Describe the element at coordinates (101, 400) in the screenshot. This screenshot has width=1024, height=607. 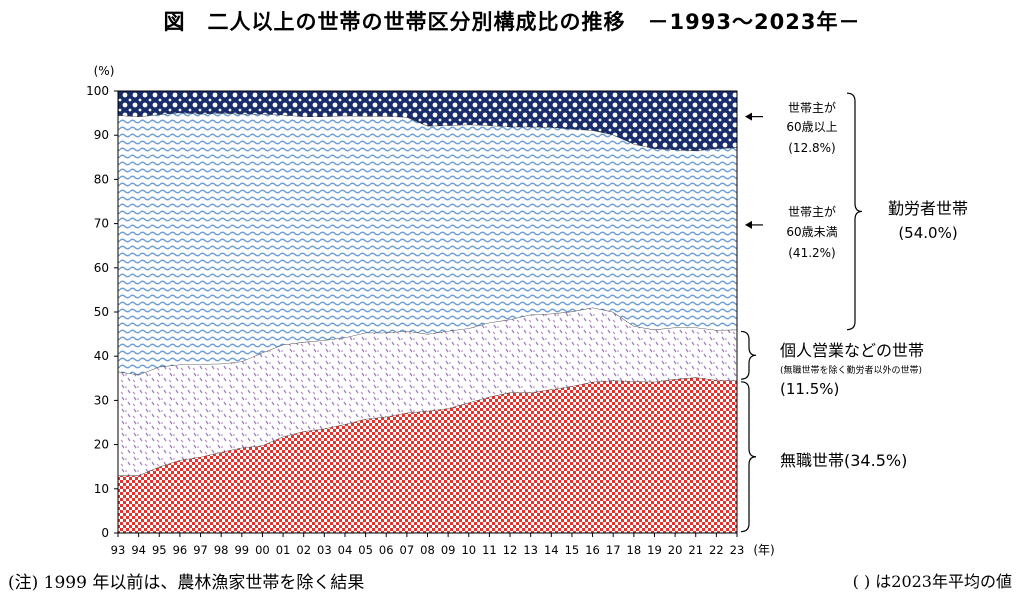
I see `y-tick-label: 30` at that location.